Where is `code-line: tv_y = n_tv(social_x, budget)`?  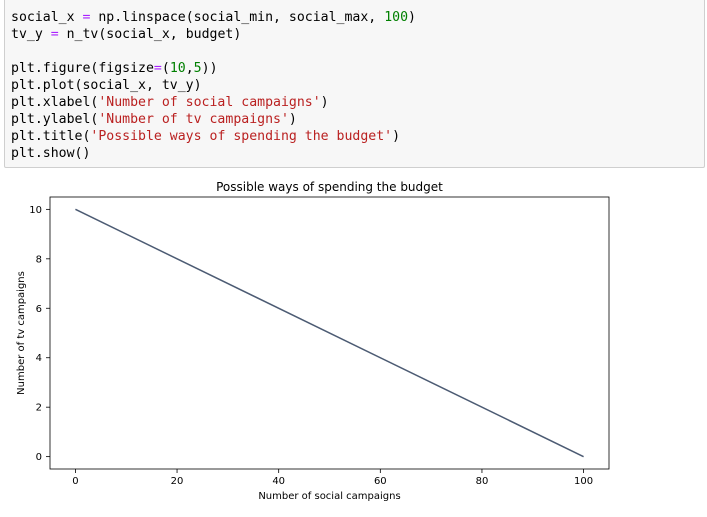 code-line: tv_y = n_tv(social_x, budget) is located at coordinates (357, 34).